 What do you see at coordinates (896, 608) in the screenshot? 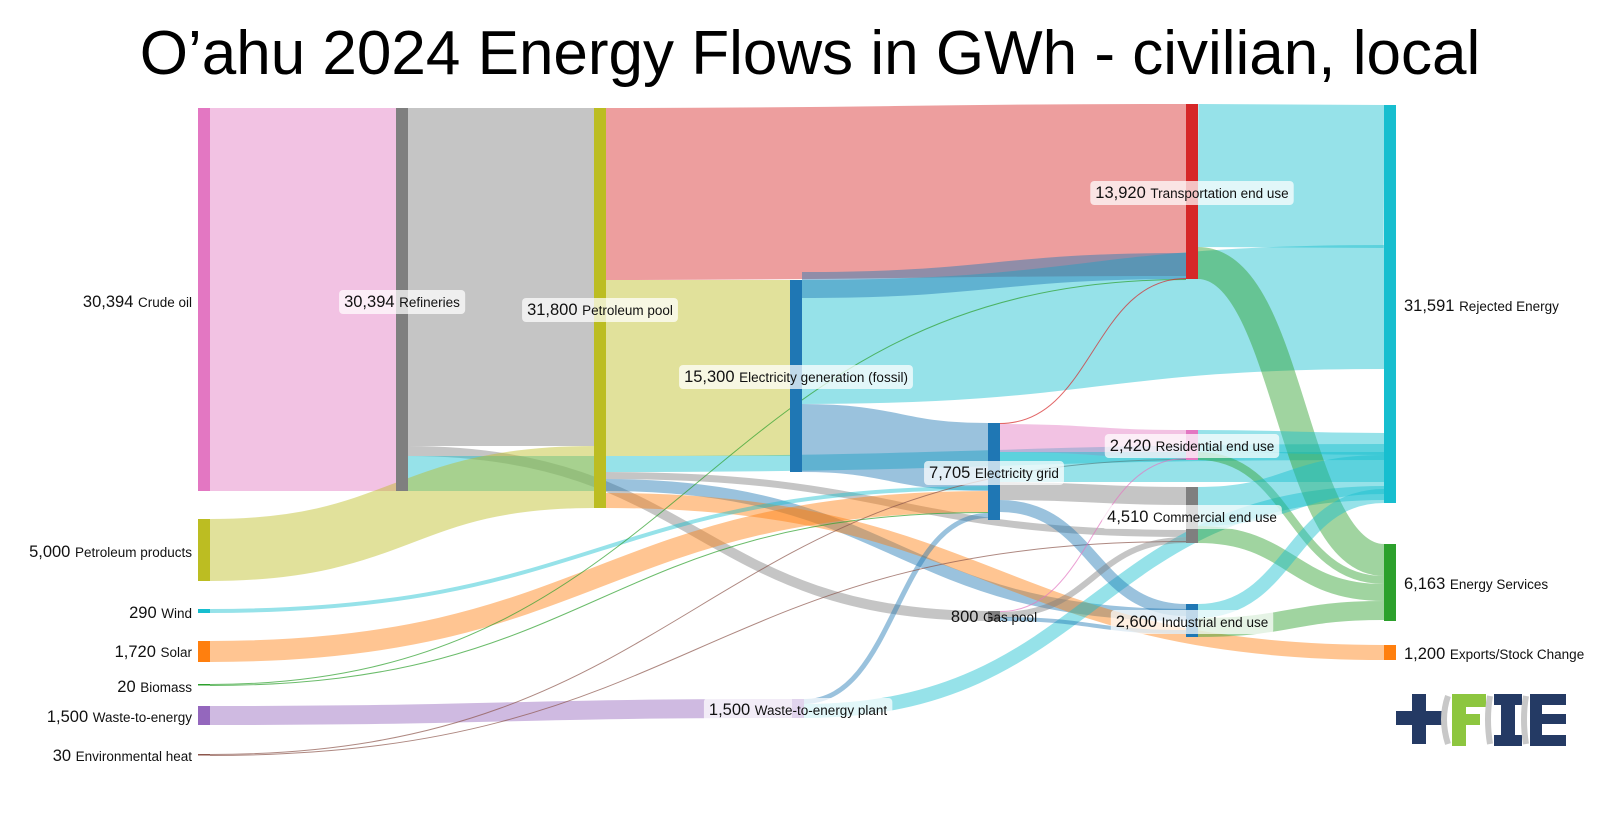
I see `flow-wteplant-to-grid` at bounding box center [896, 608].